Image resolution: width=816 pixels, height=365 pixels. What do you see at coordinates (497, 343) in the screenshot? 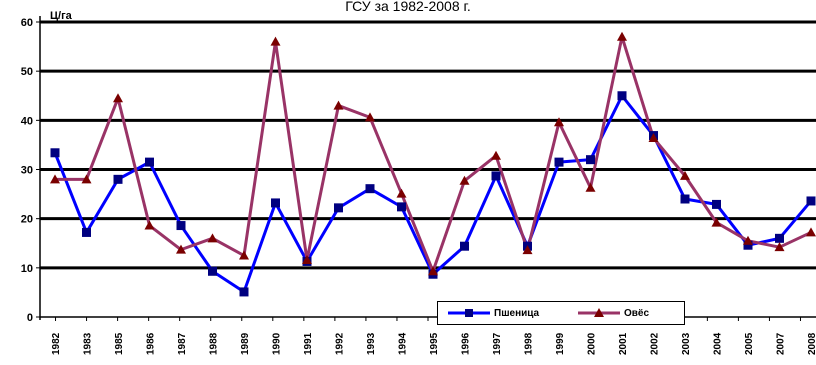
I see `x-tick-label: 1997` at bounding box center [497, 343].